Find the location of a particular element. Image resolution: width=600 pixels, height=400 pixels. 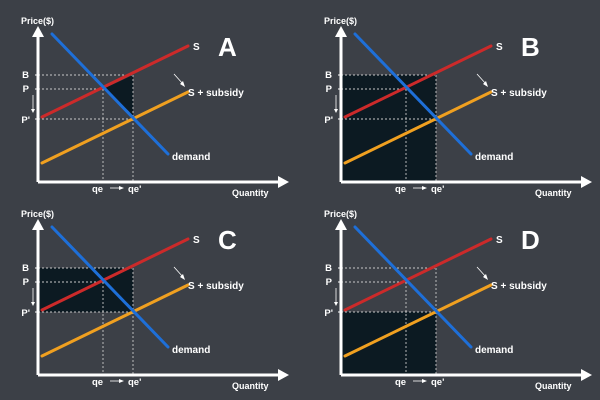

panel-letter: A is located at coordinates (227, 47).